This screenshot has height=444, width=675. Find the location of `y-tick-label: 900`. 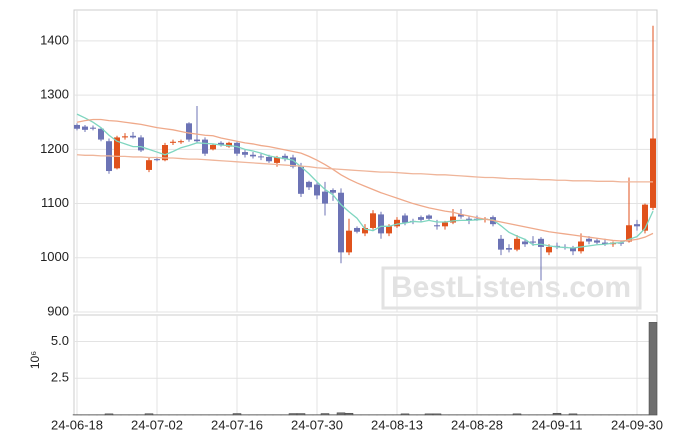

y-tick-label: 900 is located at coordinates (58, 310).